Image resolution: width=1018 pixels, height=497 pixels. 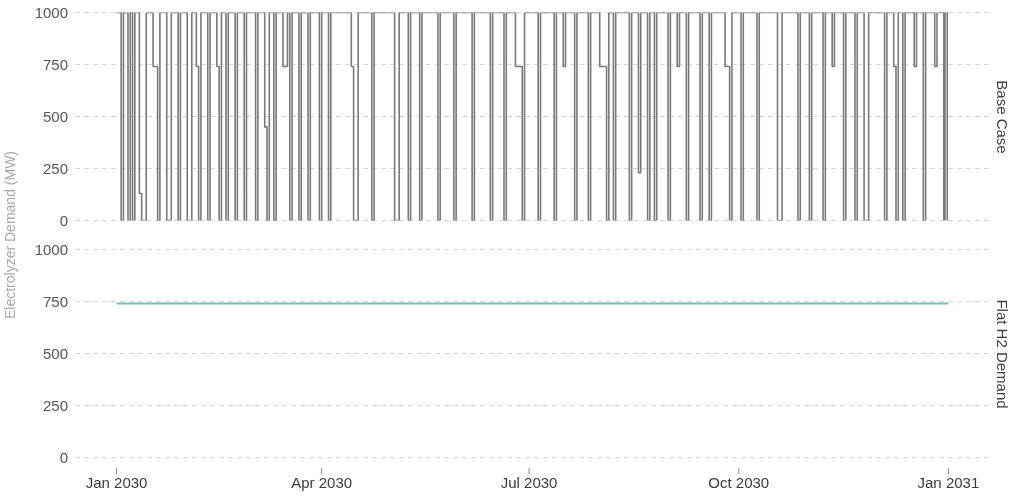 What do you see at coordinates (10, 235) in the screenshot?
I see `y-axis-title: Electrolyzer Demand (MW)` at bounding box center [10, 235].